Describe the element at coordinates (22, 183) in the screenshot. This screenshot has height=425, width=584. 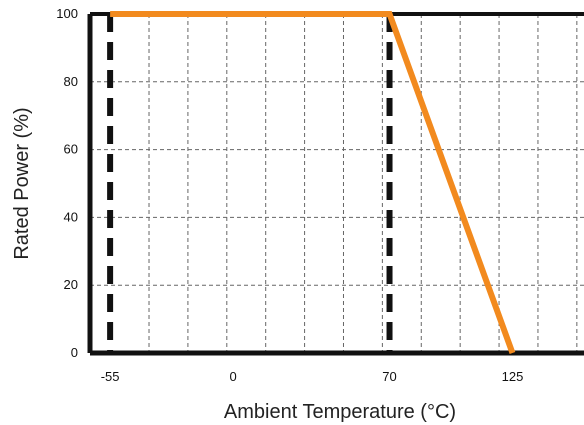
I see `y-axis-title: Rated Power (%)` at that location.